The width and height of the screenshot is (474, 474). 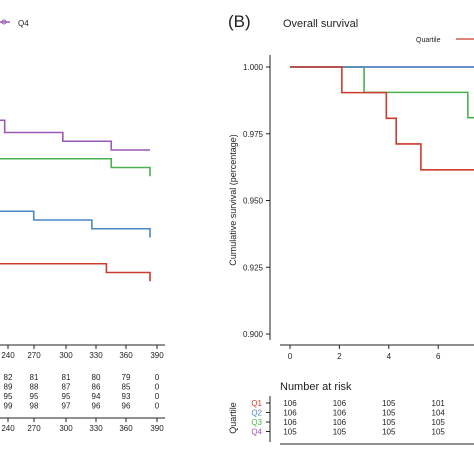 I want to click on survival-curve-q1, so click(x=382, y=118).